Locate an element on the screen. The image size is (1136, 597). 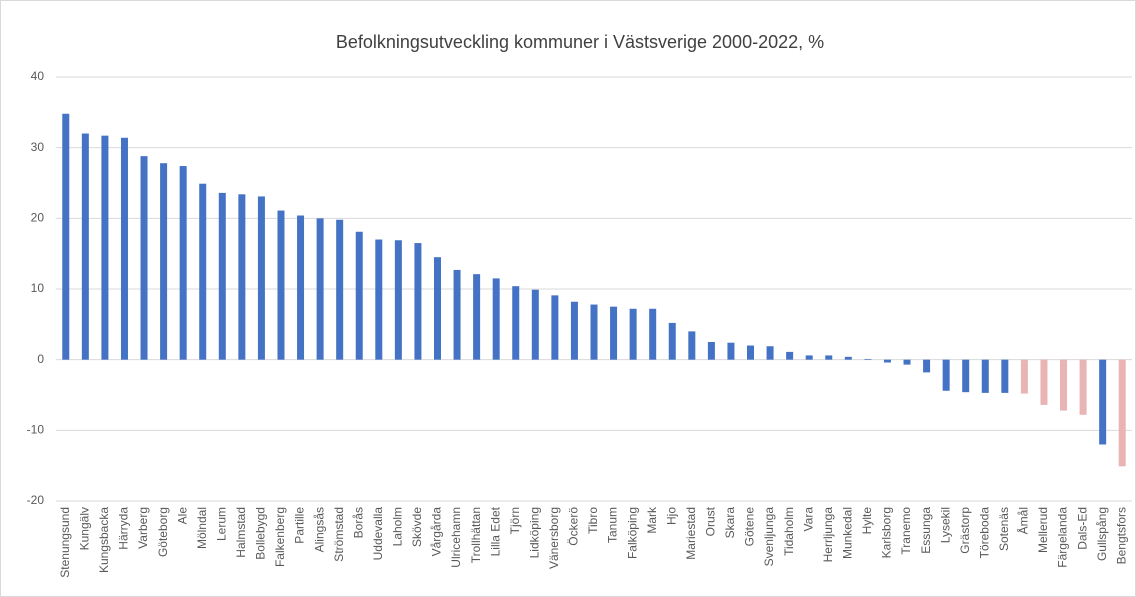
x-tick-label: Lysekil is located at coordinates (945, 525).